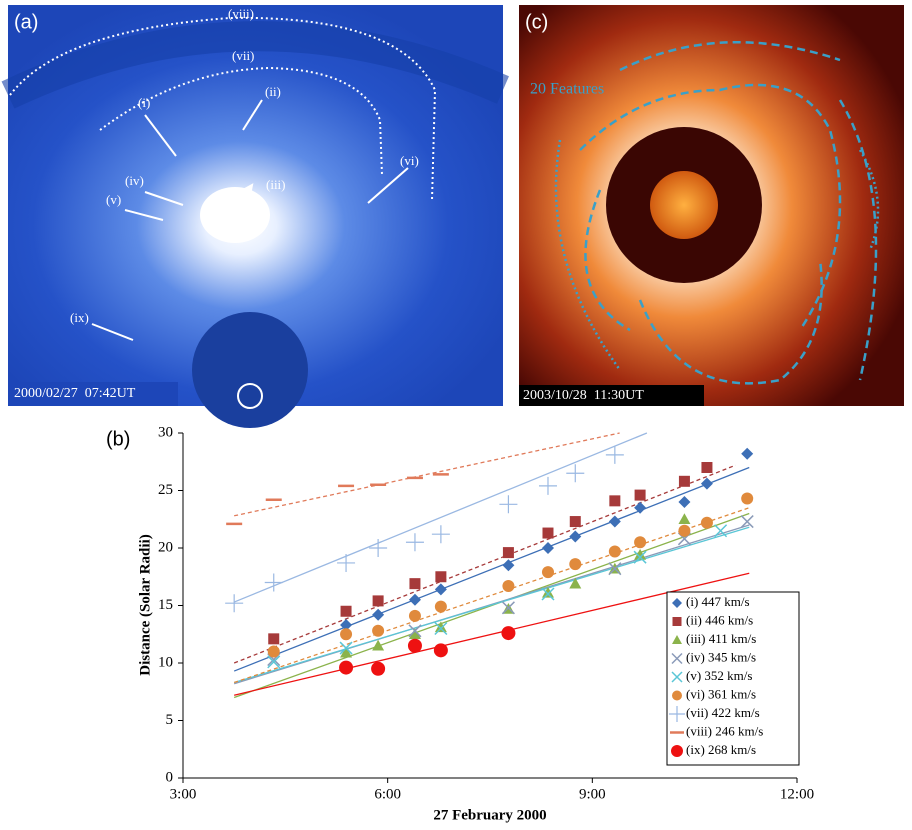 The width and height of the screenshot is (912, 830). I want to click on annotation: (iv), so click(134, 180).